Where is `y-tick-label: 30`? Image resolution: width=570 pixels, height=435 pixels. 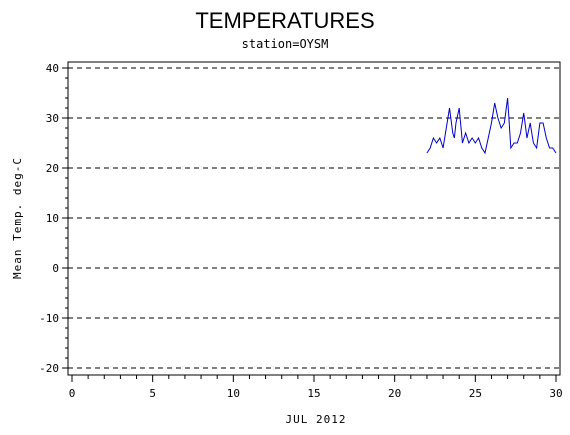
y-tick-label: 30 is located at coordinates (52, 118).